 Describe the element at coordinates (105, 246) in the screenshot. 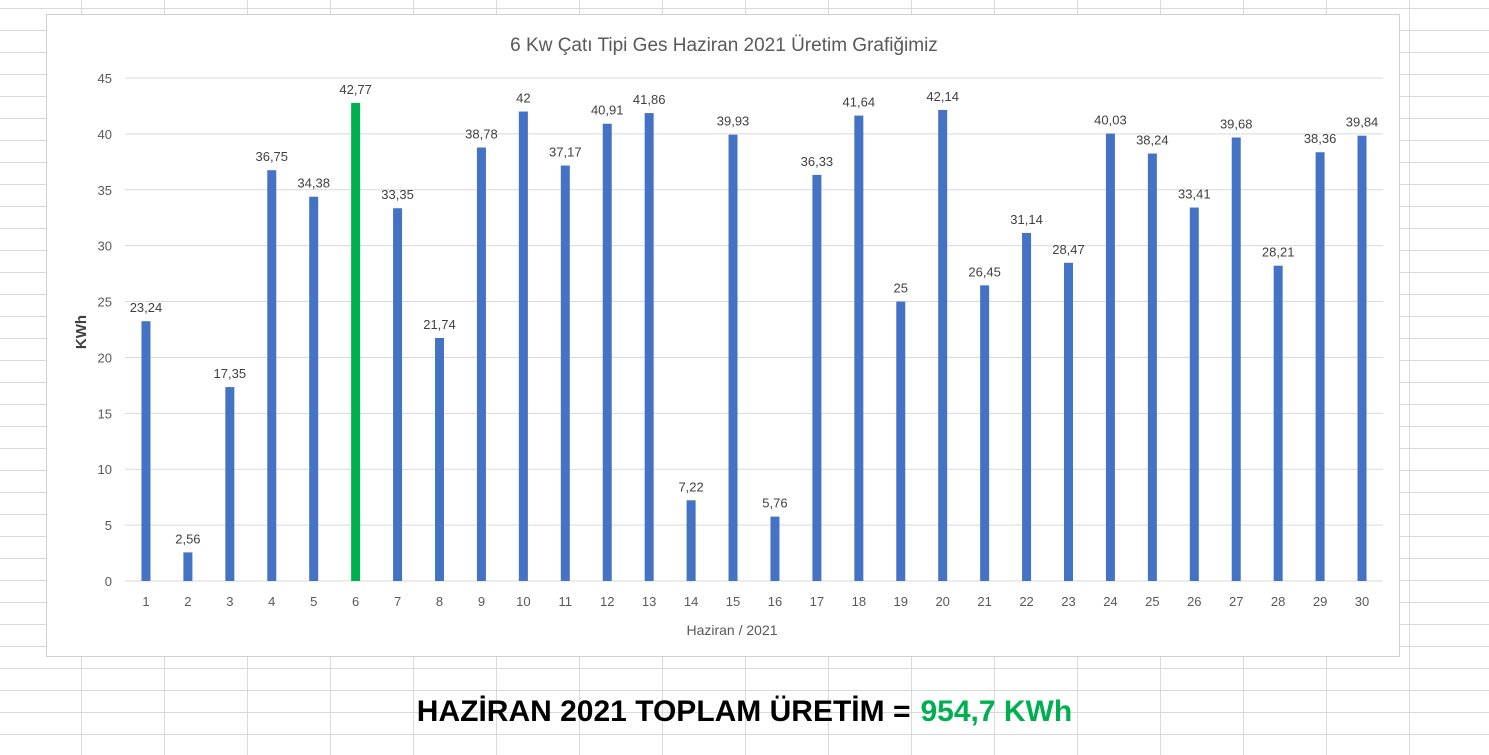

I see `y-tick-label: 30` at that location.